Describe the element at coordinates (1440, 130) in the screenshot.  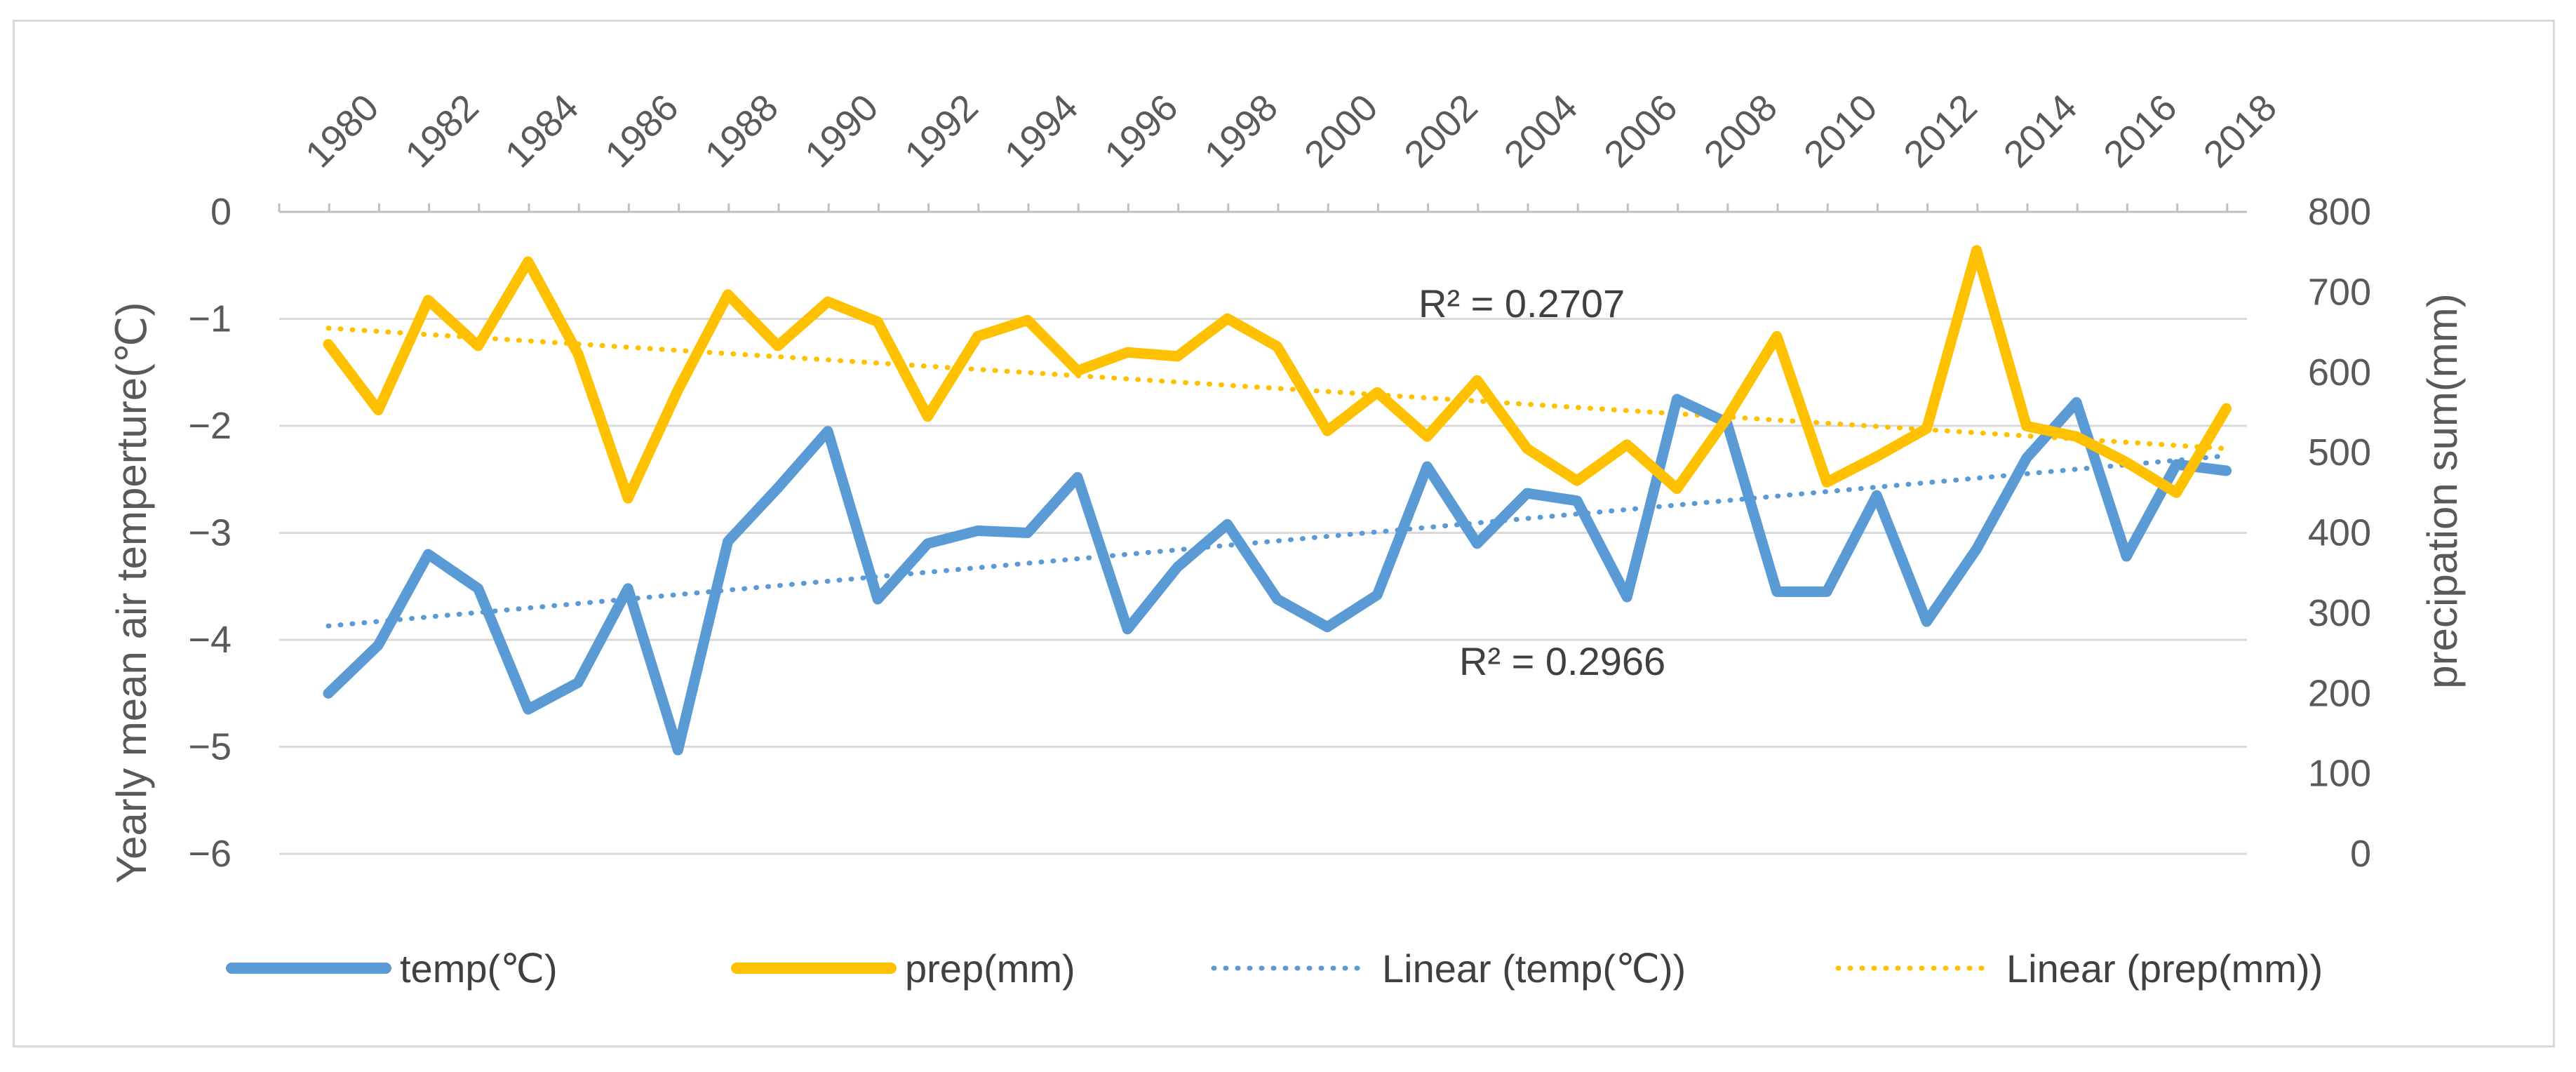
I see `x-tick-label: 2002` at that location.